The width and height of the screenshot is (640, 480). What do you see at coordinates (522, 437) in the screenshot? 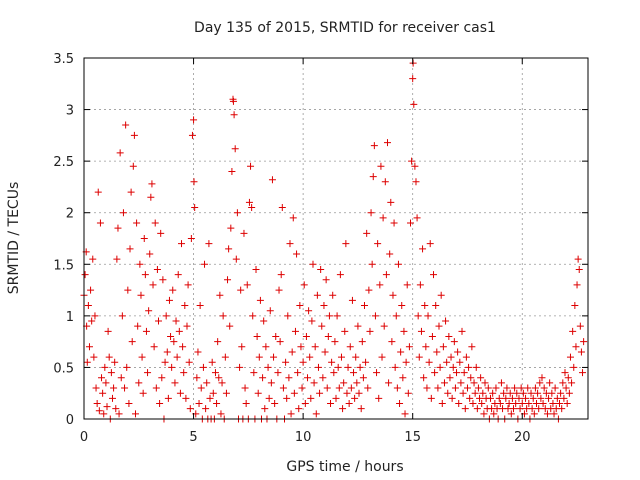
I see `x-tick-label: 20` at bounding box center [522, 437].